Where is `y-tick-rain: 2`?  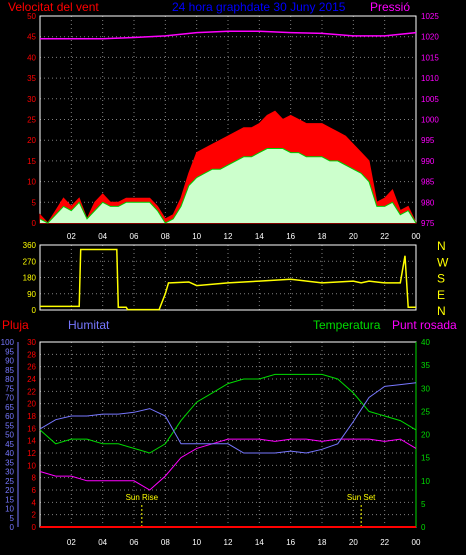
y-tick-rain: 2 is located at coordinates (34, 515).